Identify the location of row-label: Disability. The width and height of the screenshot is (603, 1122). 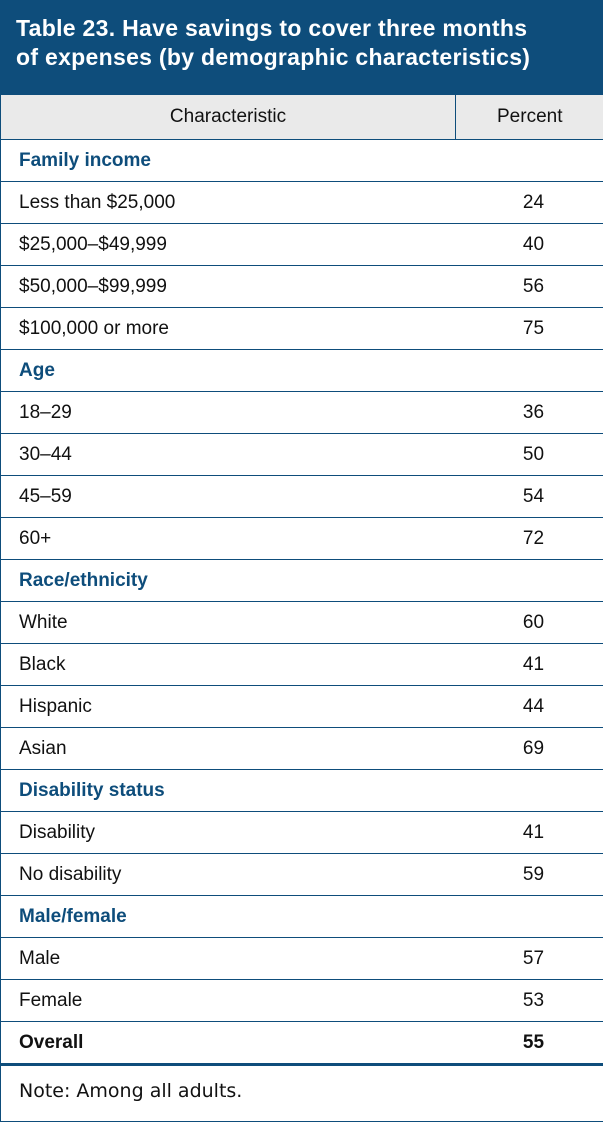
(228, 833).